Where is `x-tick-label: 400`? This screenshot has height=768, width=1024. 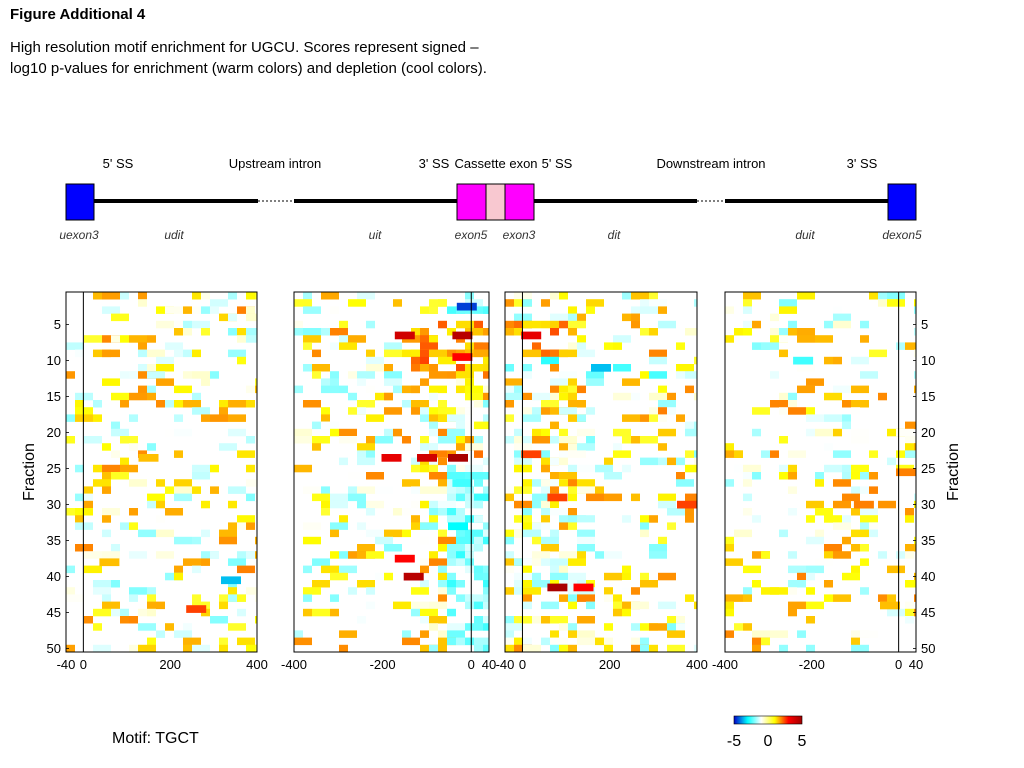
x-tick-label: 400 is located at coordinates (257, 664).